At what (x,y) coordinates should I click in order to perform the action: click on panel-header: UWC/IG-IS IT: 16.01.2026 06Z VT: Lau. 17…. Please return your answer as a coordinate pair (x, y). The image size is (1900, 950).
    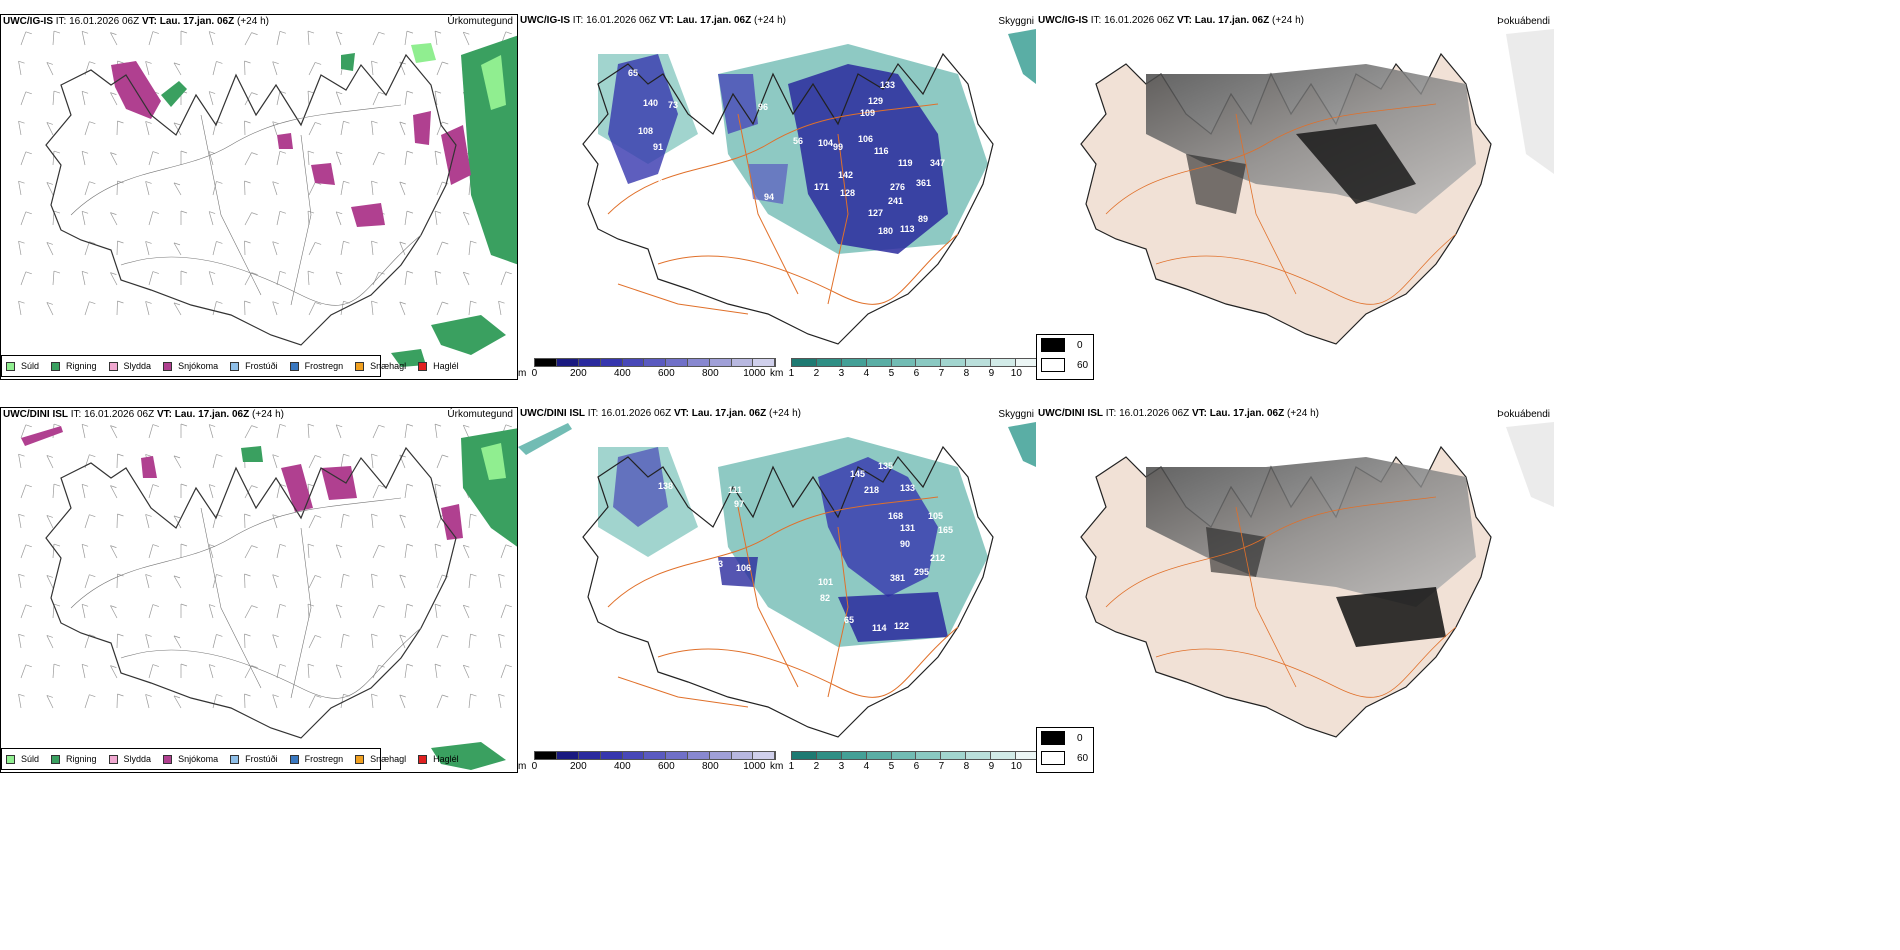
    Looking at the image, I should click on (653, 20).